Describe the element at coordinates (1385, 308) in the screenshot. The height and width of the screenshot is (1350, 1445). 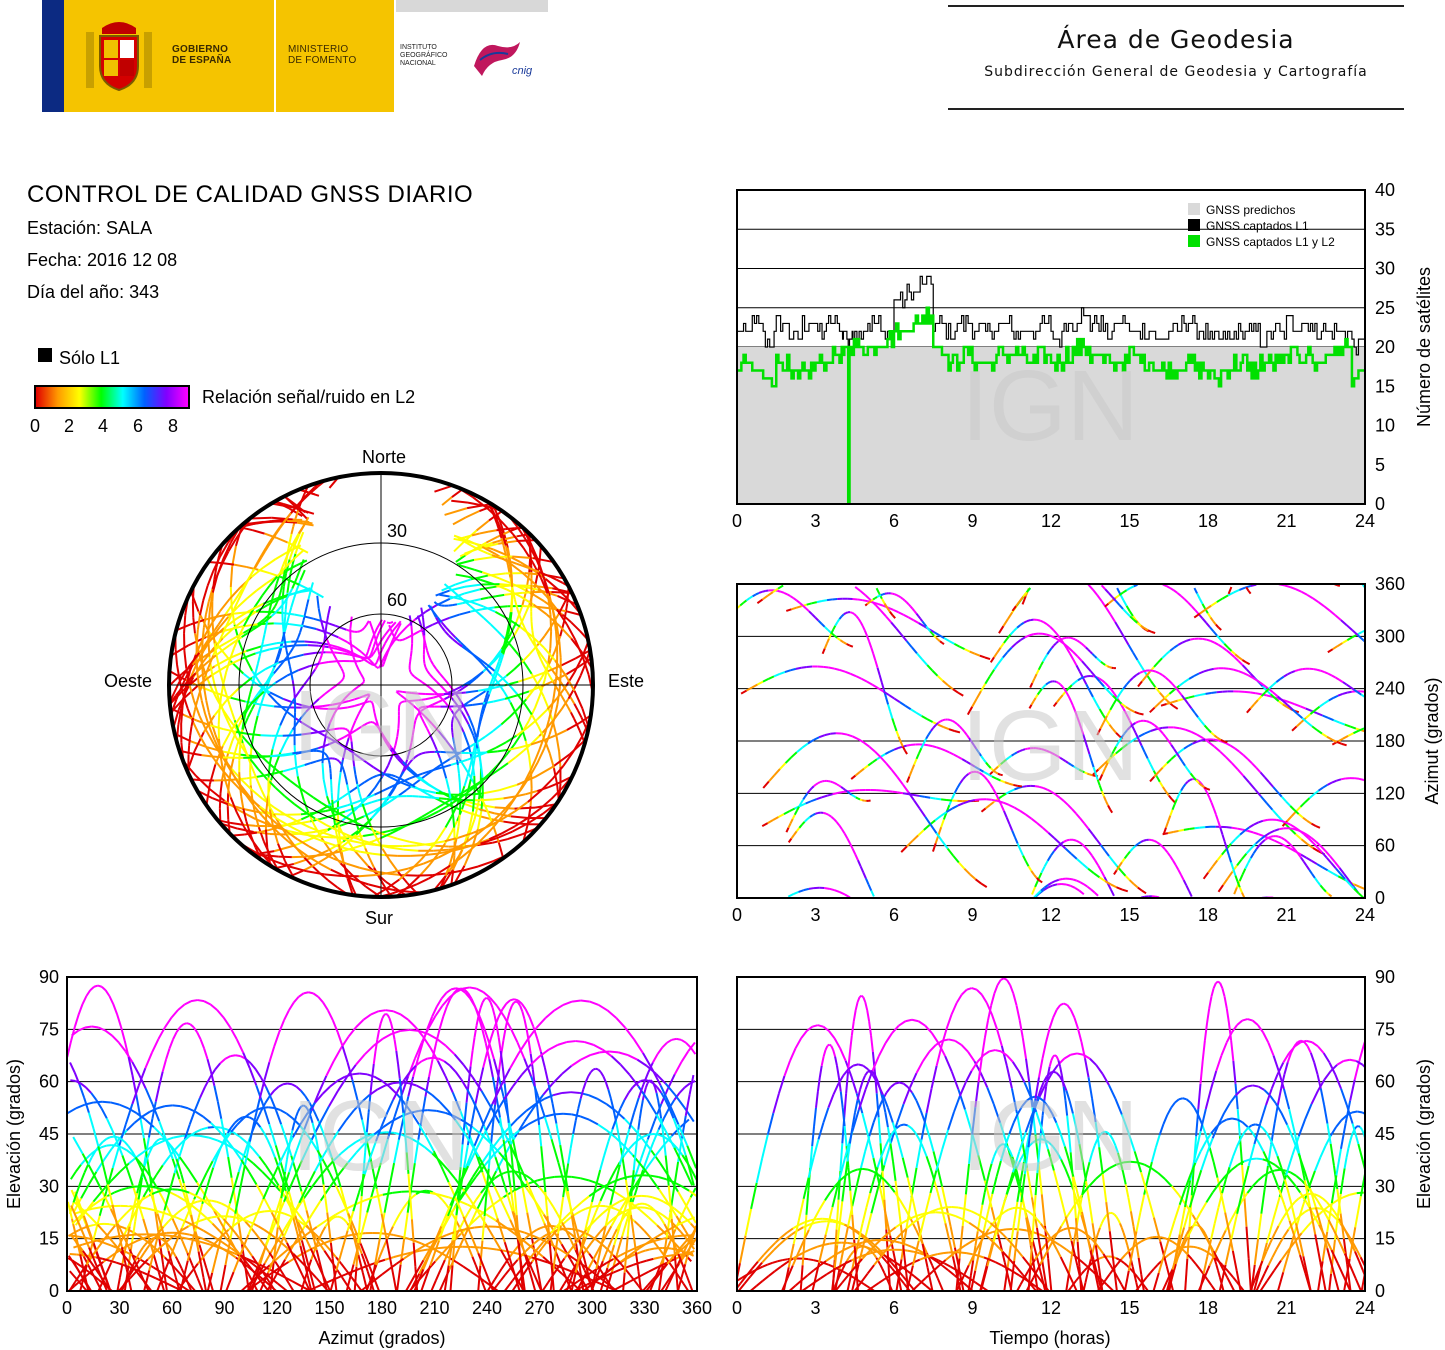
I see `satellite-count-ytick: 25` at that location.